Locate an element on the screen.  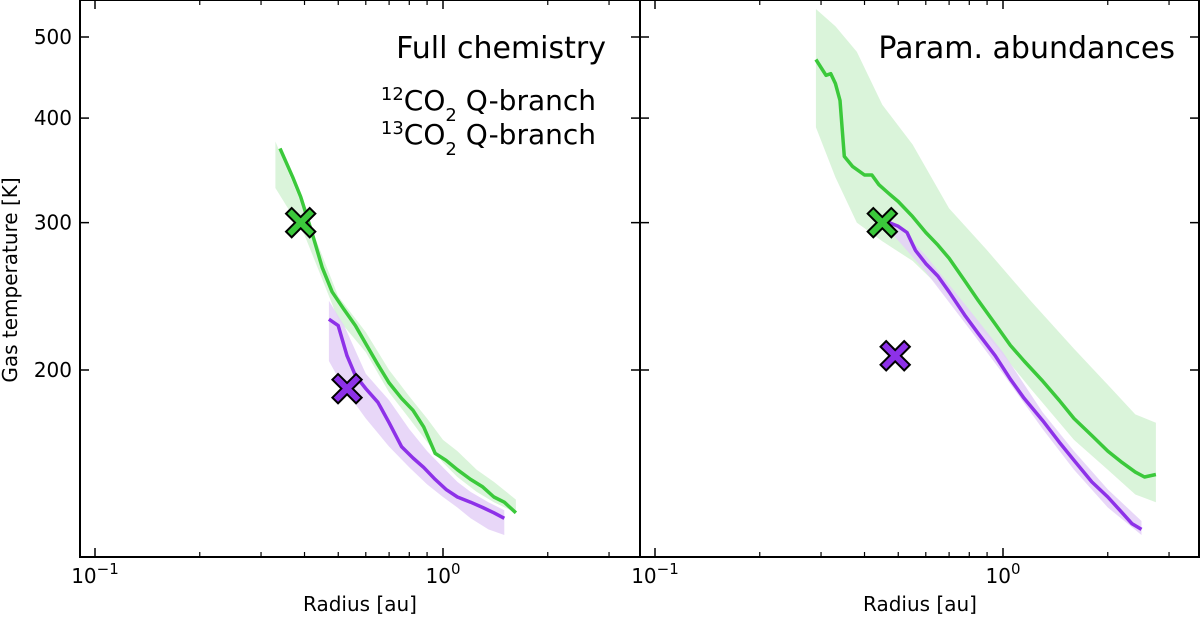
uncertainty-band-13co2 is located at coordinates (416, 417).